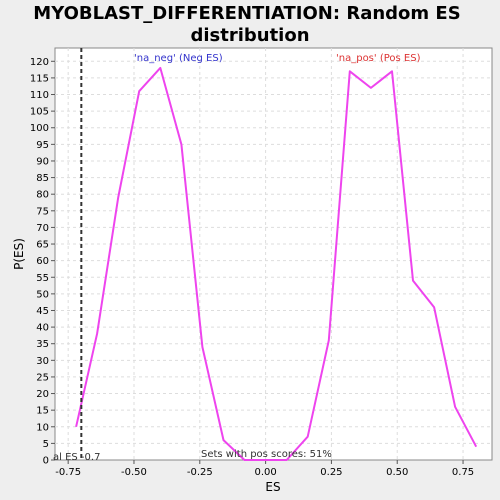 Image resolution: width=500 pixels, height=500 pixels. I want to click on y-tick-label: 35, so click(42, 344).